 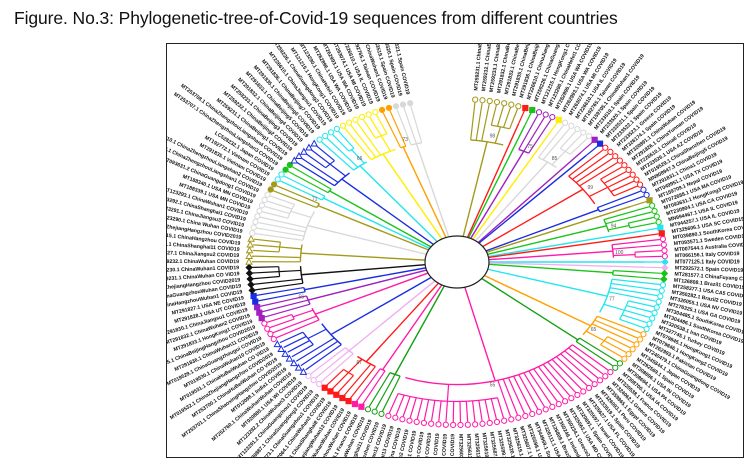 What do you see at coordinates (470, 446) in the screenshot?
I see `svg-text: MT325613.1 USA NJ COVID19` at bounding box center [470, 446].